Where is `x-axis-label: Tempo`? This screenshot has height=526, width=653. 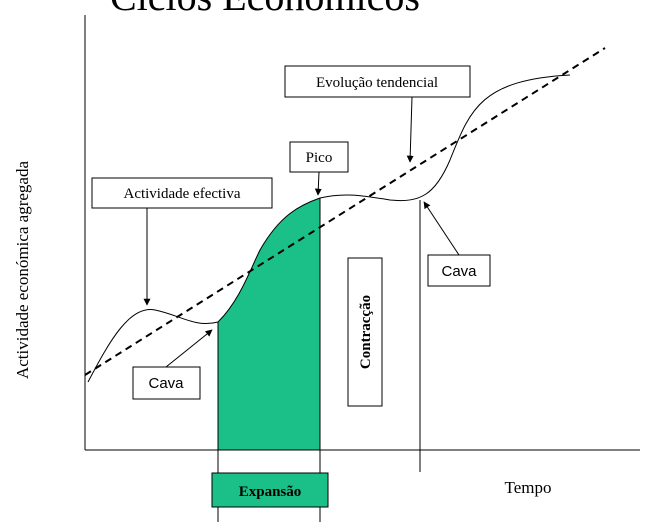 x-axis-label: Tempo is located at coordinates (528, 487).